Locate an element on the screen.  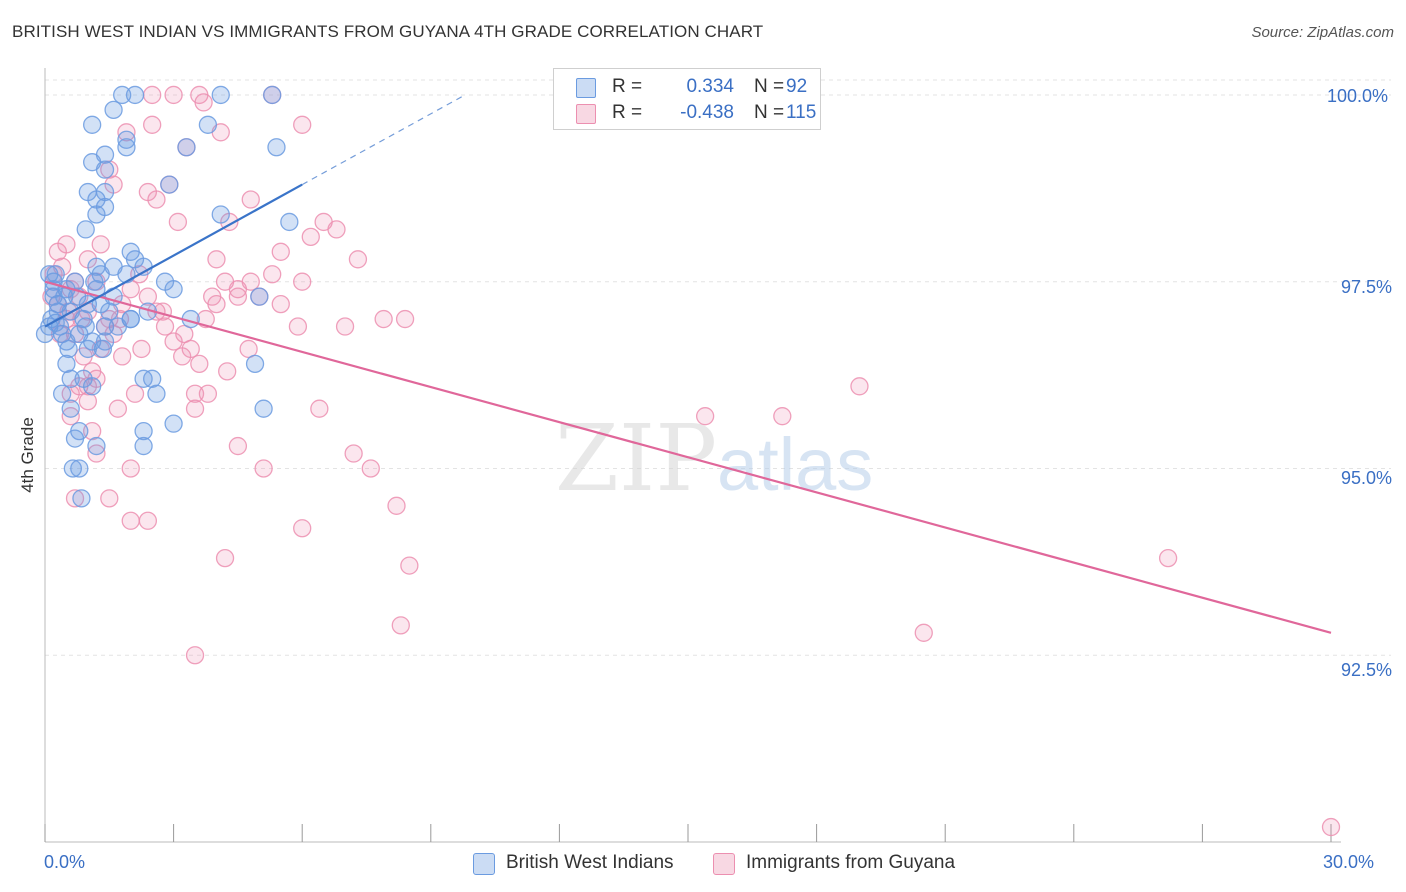
y-tick-label: 95.0% is located at coordinates (1367, 478).